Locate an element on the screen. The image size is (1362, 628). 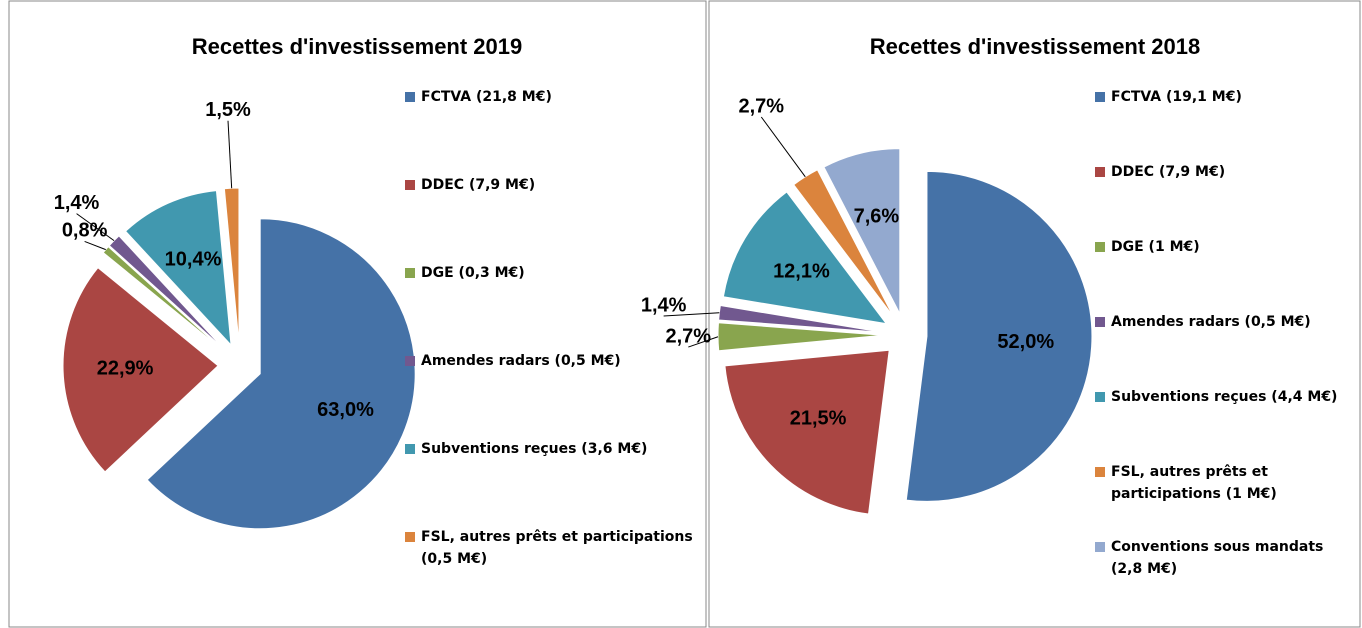
legend-item: DGE (1 M€) is located at coordinates (1224, 247).